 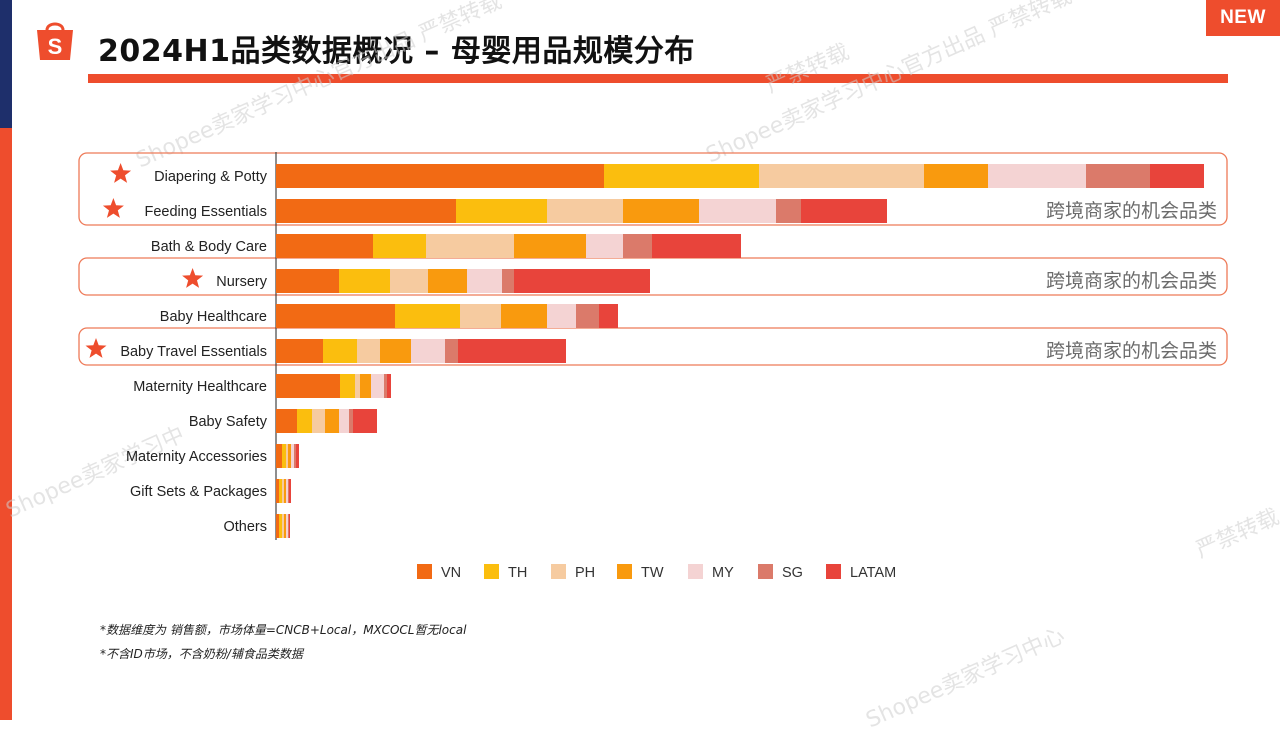 What do you see at coordinates (228, 422) in the screenshot?
I see `category-label: Baby Safety` at bounding box center [228, 422].